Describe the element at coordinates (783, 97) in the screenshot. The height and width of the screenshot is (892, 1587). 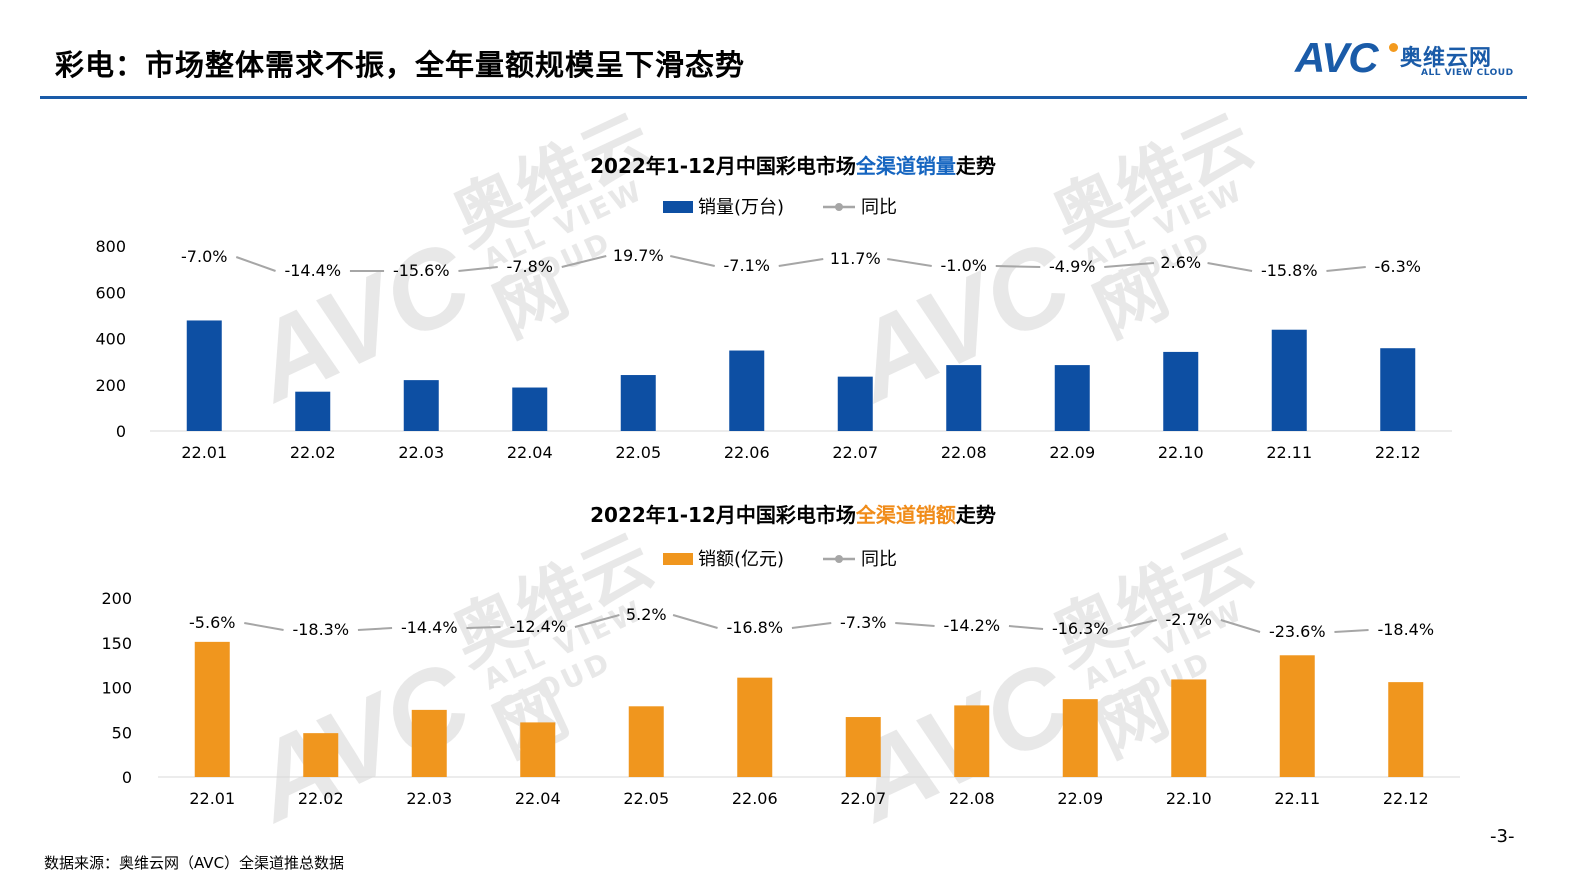
I see `title-divider` at that location.